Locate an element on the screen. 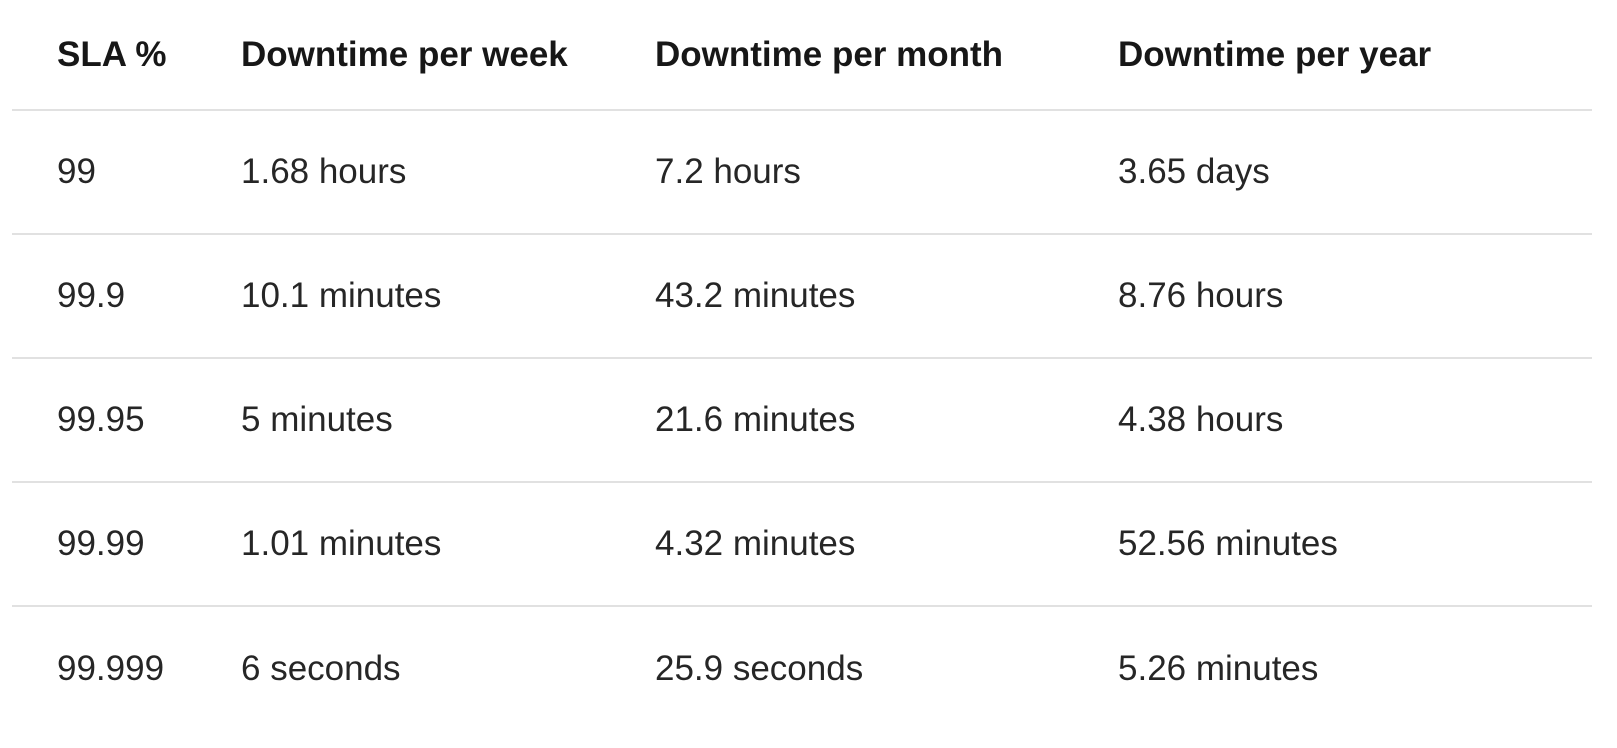 The width and height of the screenshot is (1617, 748). header-downtime-per-year: Downtime per year is located at coordinates (1275, 54).